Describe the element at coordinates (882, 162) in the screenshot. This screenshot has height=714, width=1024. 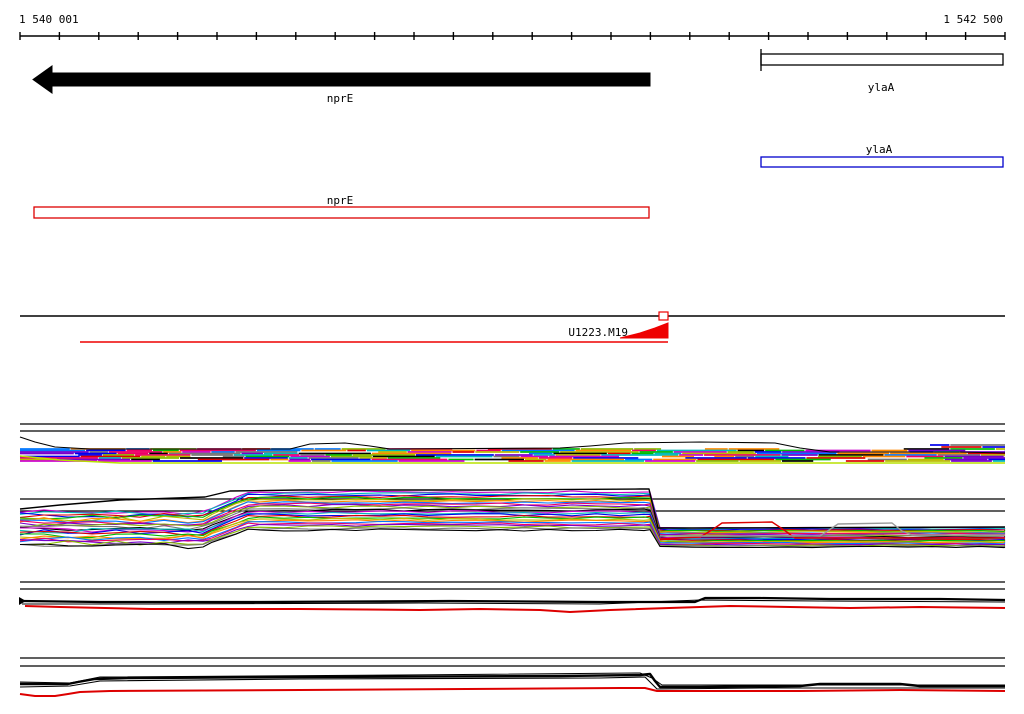
I see `feature-ylaA-feature-box` at that location.